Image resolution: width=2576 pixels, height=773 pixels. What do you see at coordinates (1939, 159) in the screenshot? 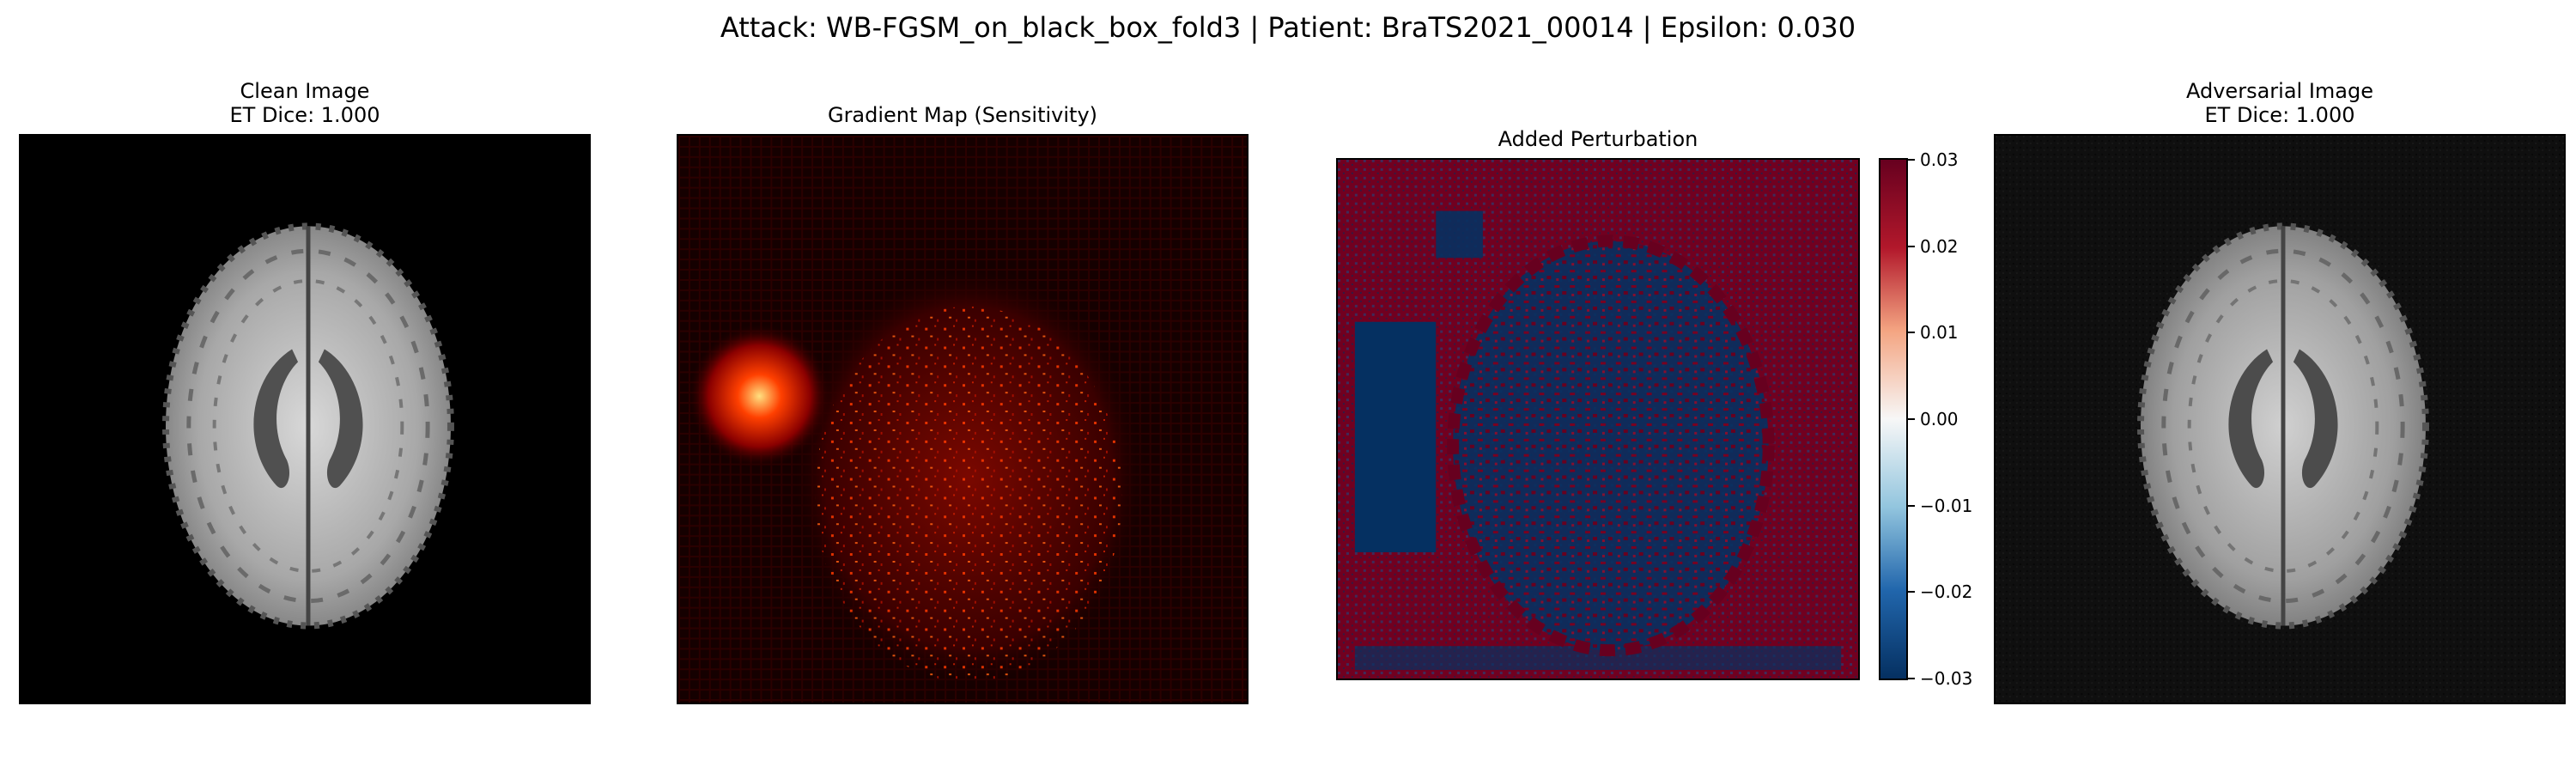
I see `colorbar-tick-label: 0.03` at bounding box center [1939, 159].